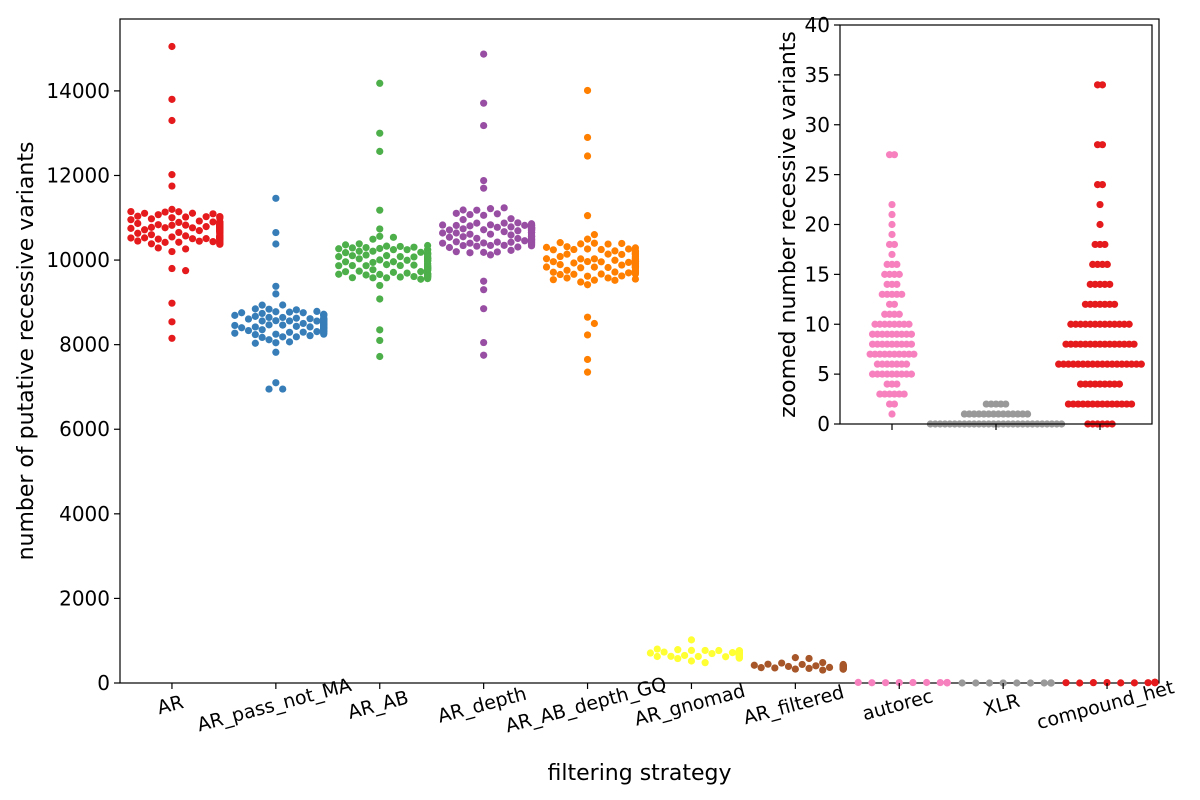 The width and height of the screenshot is (1200, 800). Describe the element at coordinates (817, 25) in the screenshot. I see `inset-y-tick-label: 40` at that location.